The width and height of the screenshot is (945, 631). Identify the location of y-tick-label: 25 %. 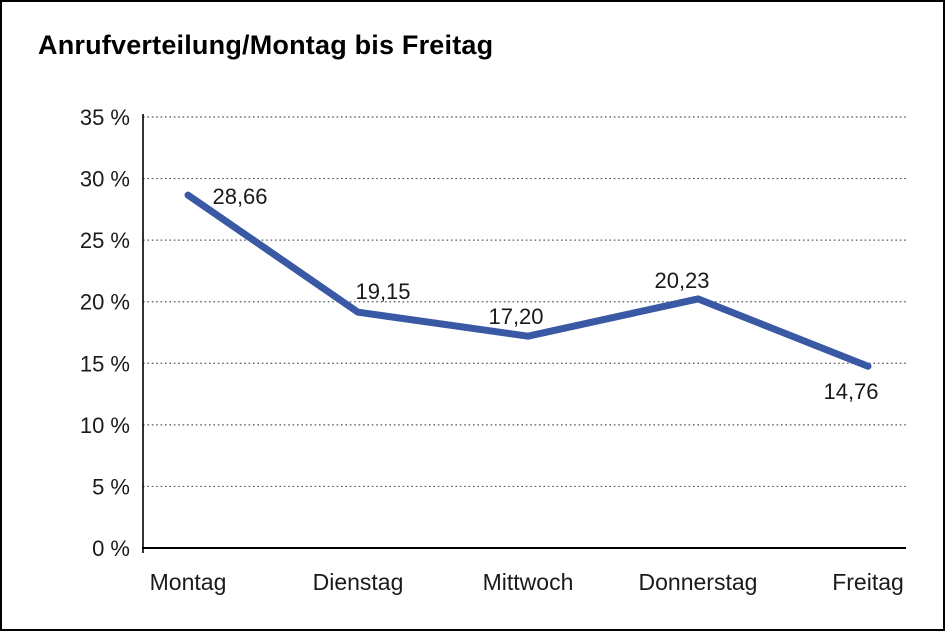
(105, 240).